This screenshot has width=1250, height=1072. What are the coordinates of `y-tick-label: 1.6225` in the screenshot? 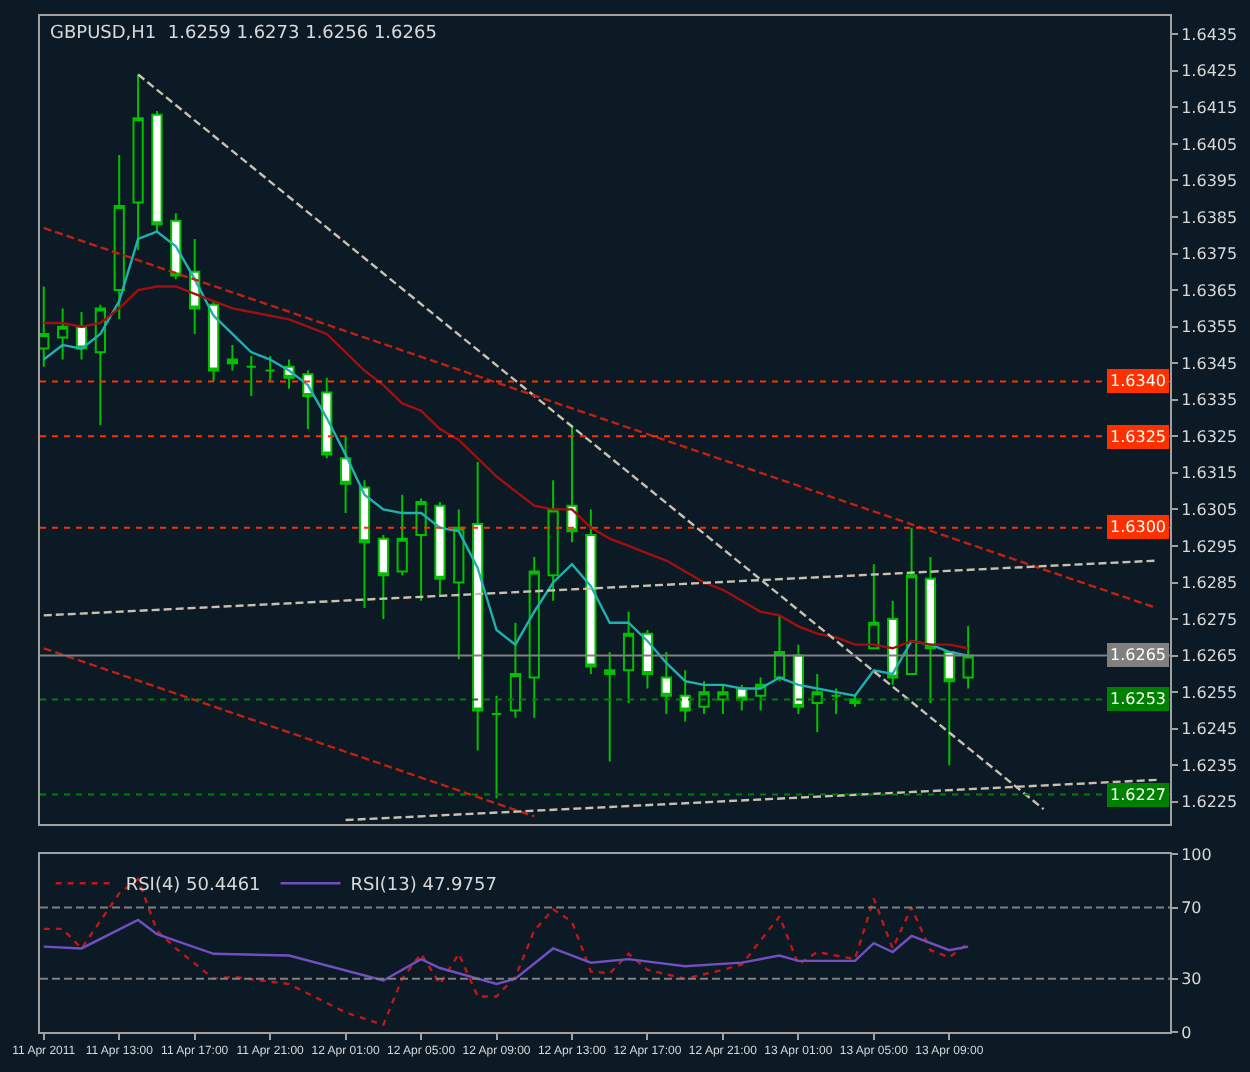 It's located at (1209, 802).